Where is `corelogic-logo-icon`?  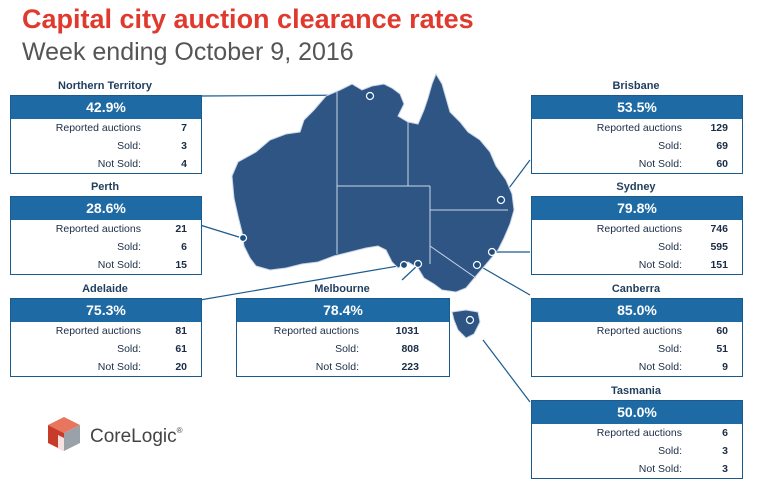
corelogic-logo-icon is located at coordinates (64, 434).